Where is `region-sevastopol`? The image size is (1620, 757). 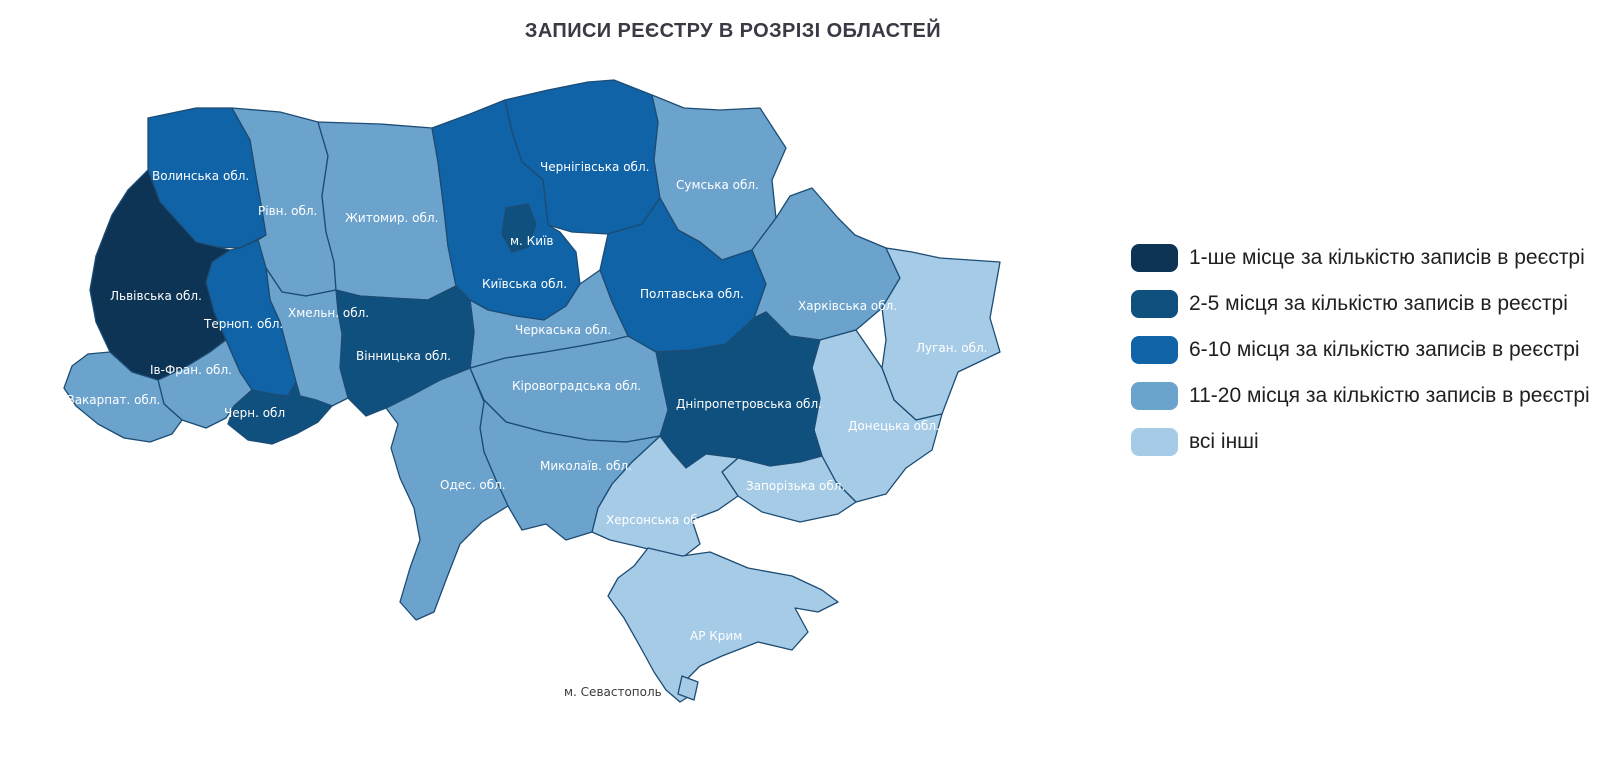
region-sevastopol is located at coordinates (688, 688).